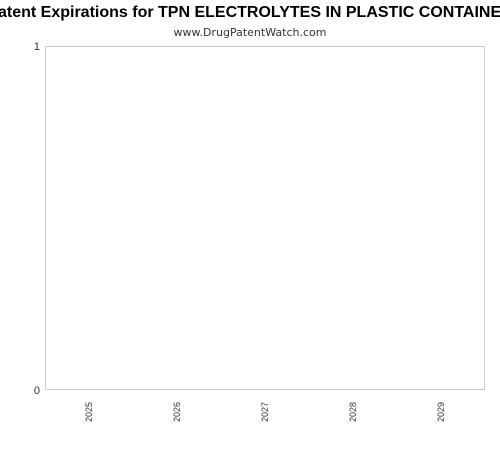 The height and width of the screenshot is (450, 500). I want to click on y-axis-ticks: 01, so click(37, 219).